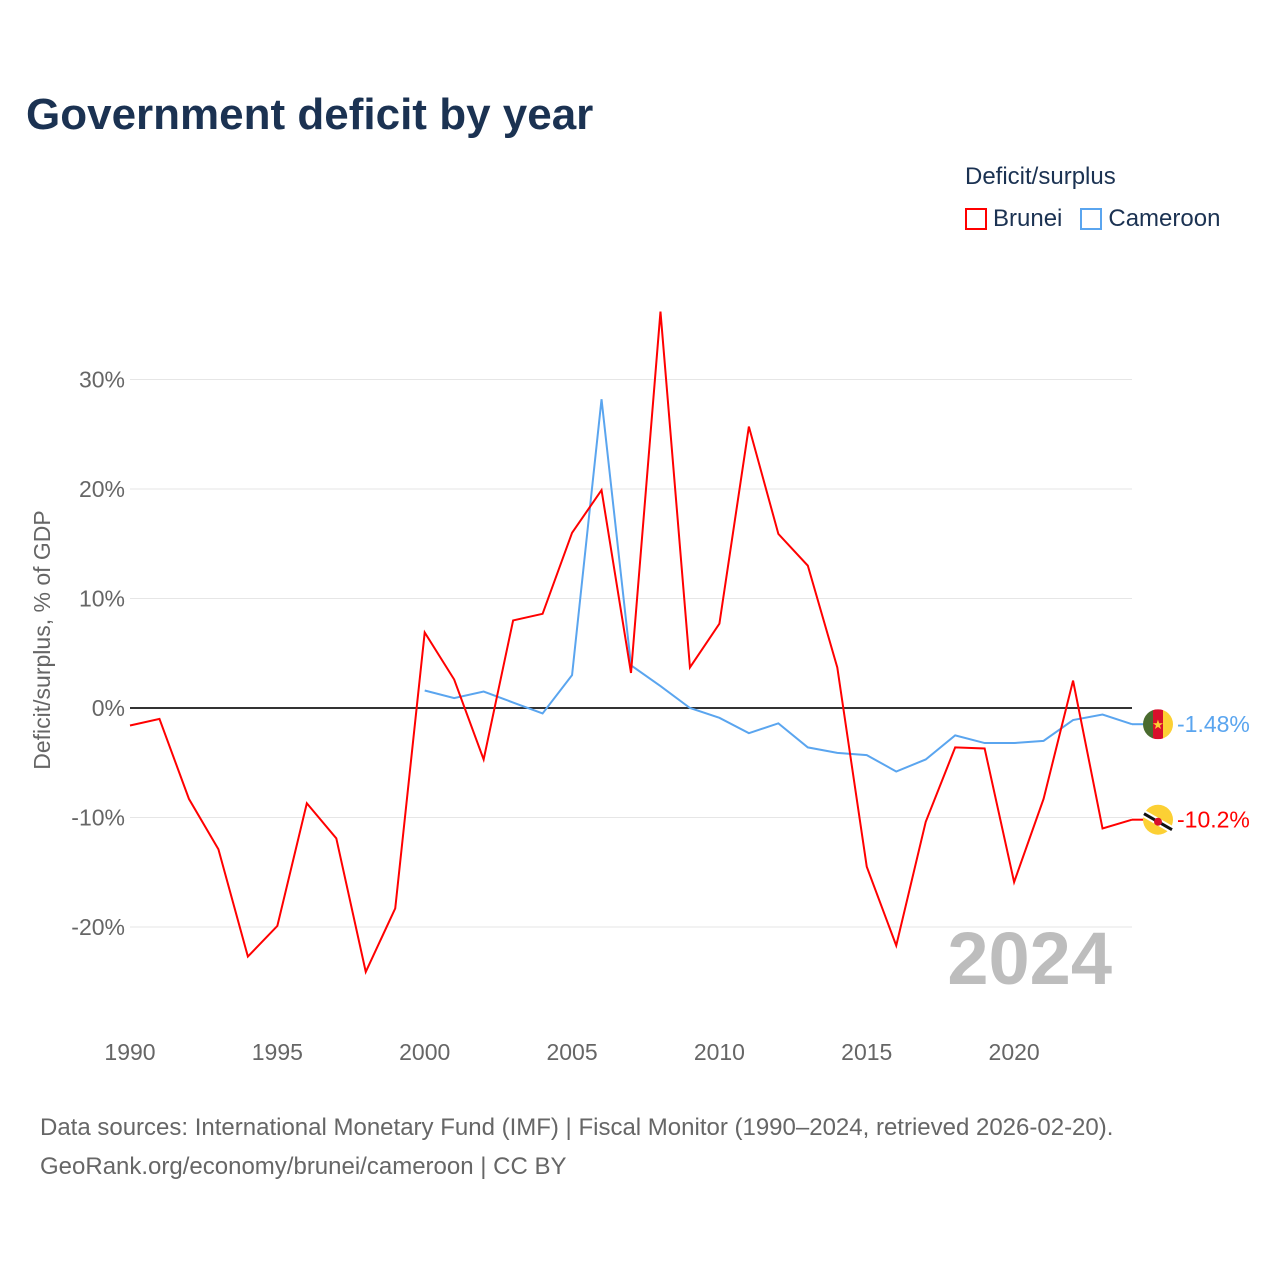 This screenshot has width=1280, height=1280. I want to click on legend-item-brunei: Brunei, so click(1013, 219).